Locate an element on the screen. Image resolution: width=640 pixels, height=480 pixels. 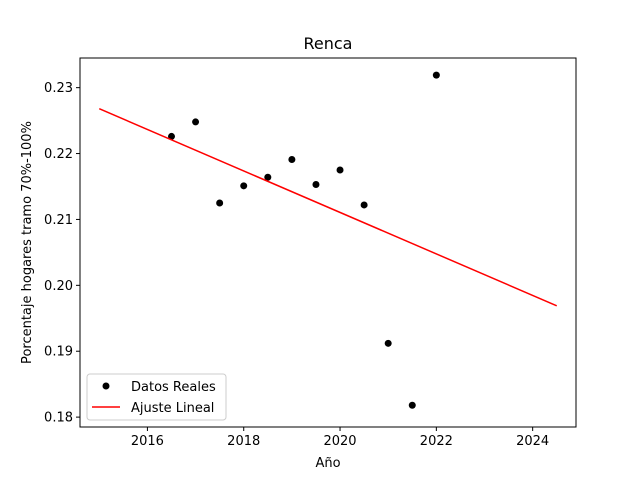
legend-label-ajuste-lineal: Ajuste Lineal is located at coordinates (172, 408).